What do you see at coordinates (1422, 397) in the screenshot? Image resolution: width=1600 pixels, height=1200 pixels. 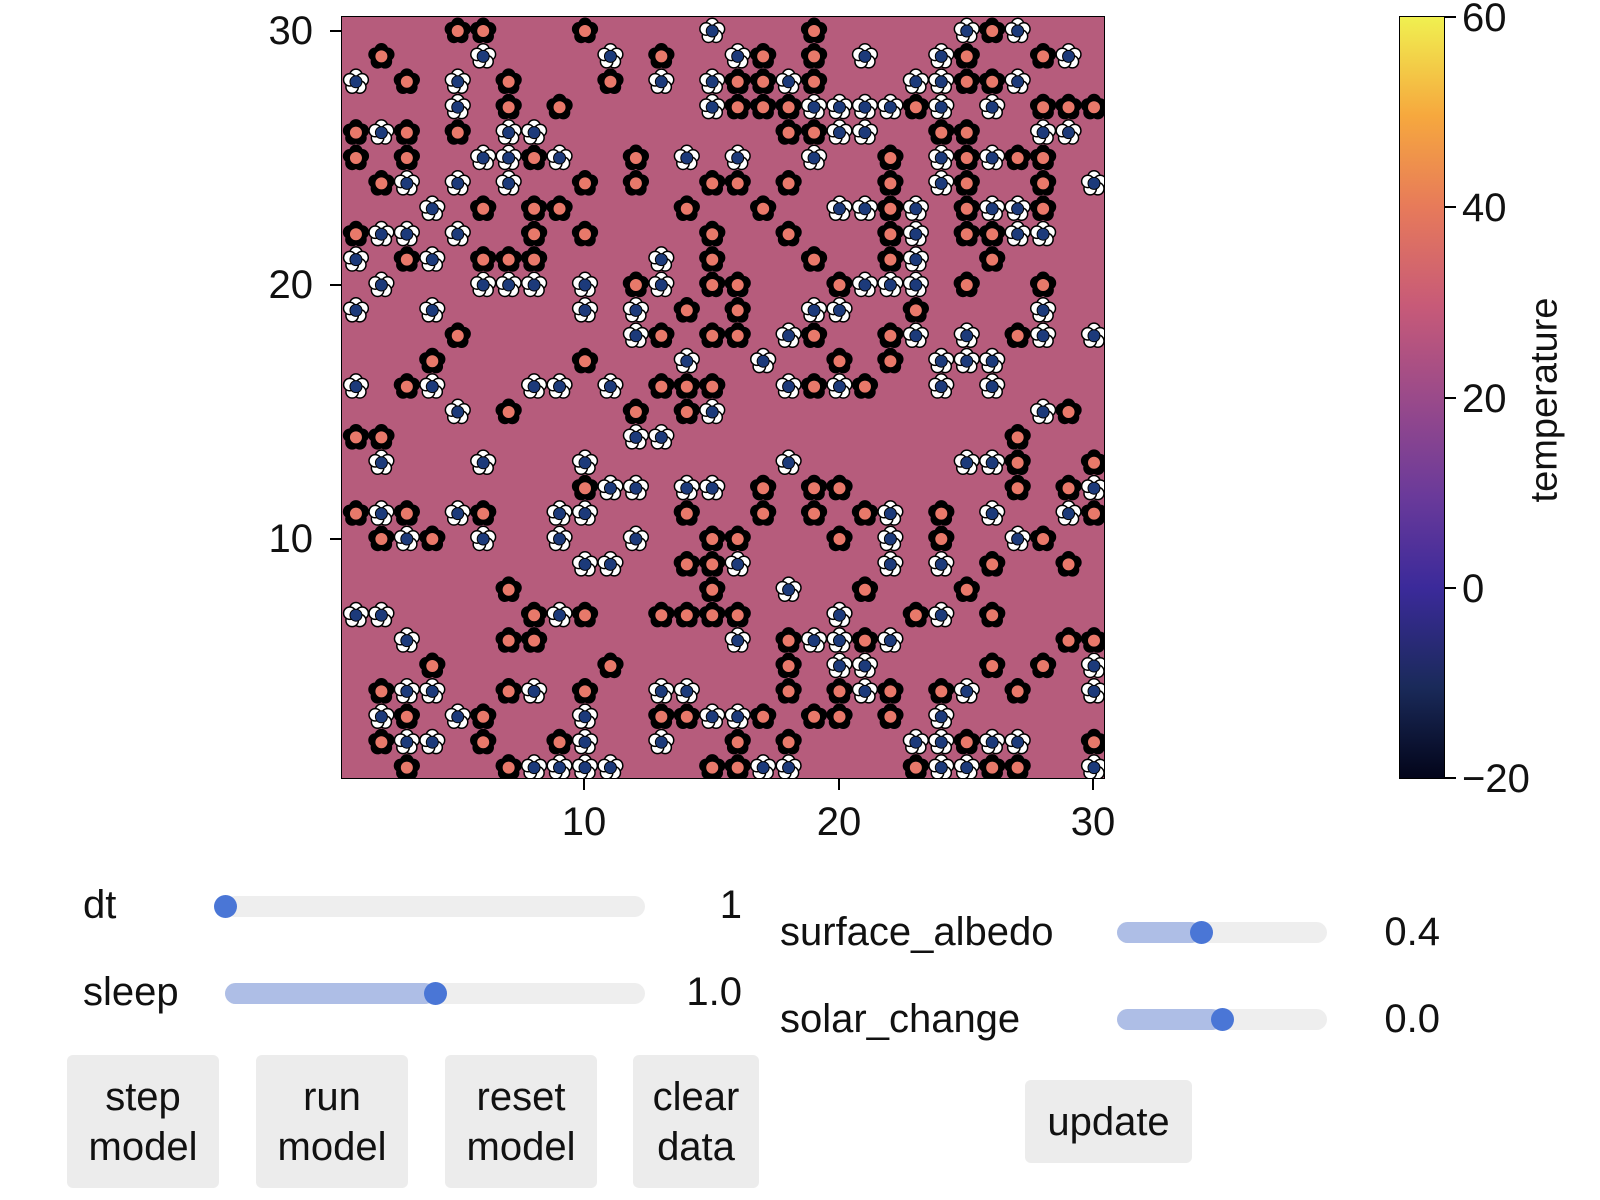 I see `temperature-colorbar` at bounding box center [1422, 397].